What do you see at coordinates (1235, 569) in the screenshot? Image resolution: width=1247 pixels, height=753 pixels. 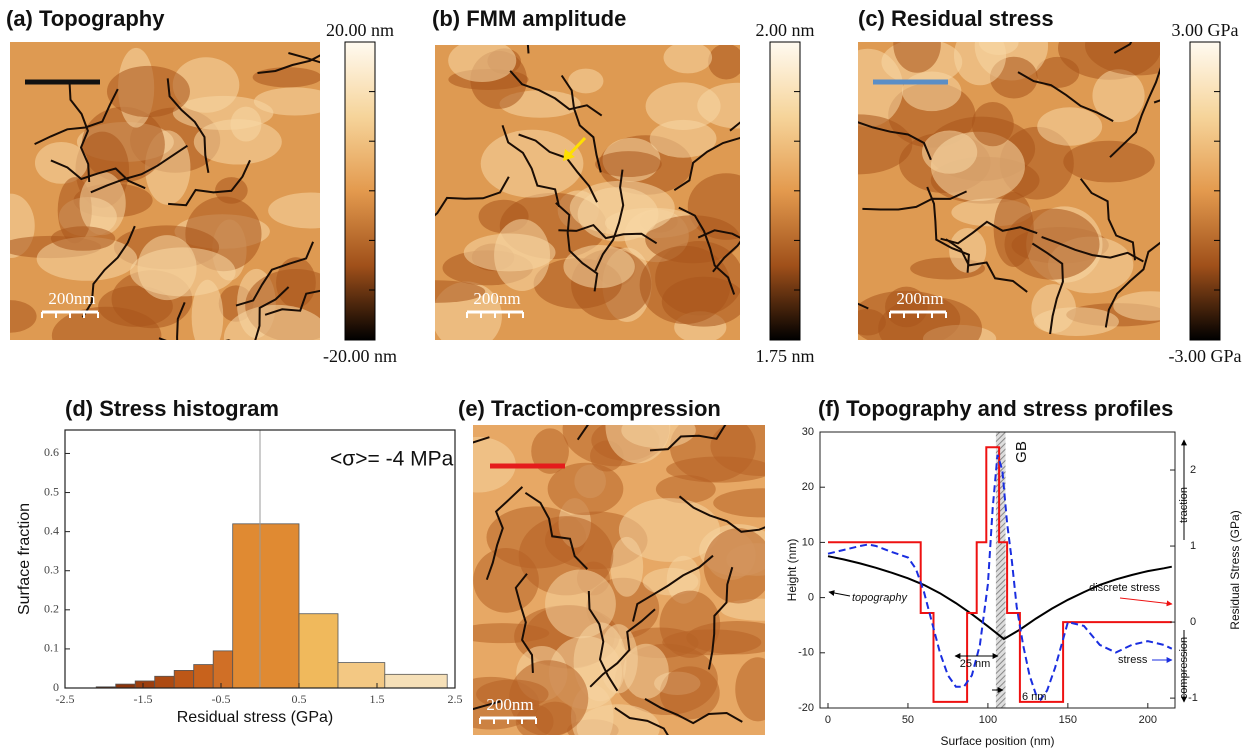 I see `y2-axis-label: Residual Stress (GPa)` at bounding box center [1235, 569].